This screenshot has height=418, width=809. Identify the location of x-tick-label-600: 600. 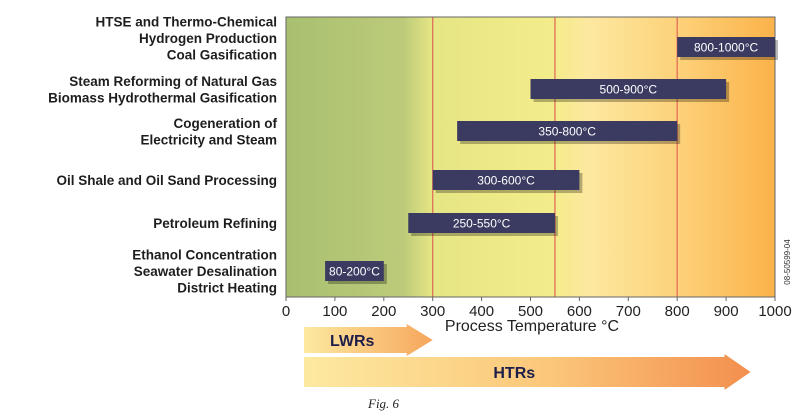
(579, 311).